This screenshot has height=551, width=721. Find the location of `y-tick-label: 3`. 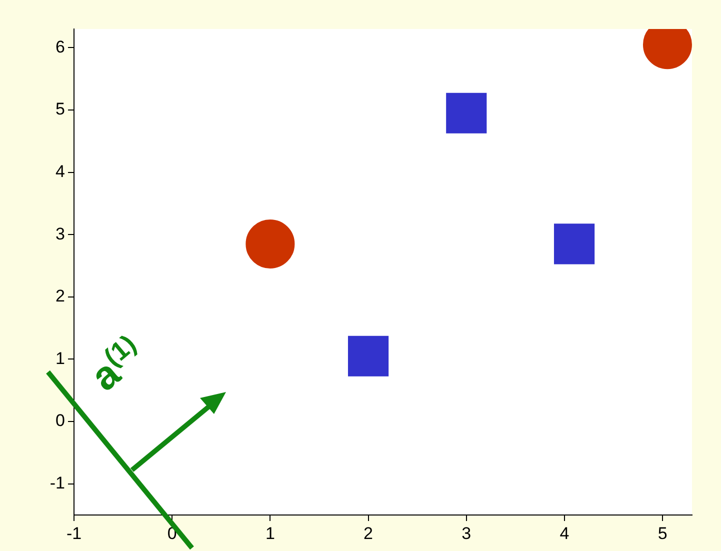

y-tick-label: 3 is located at coordinates (60, 234).